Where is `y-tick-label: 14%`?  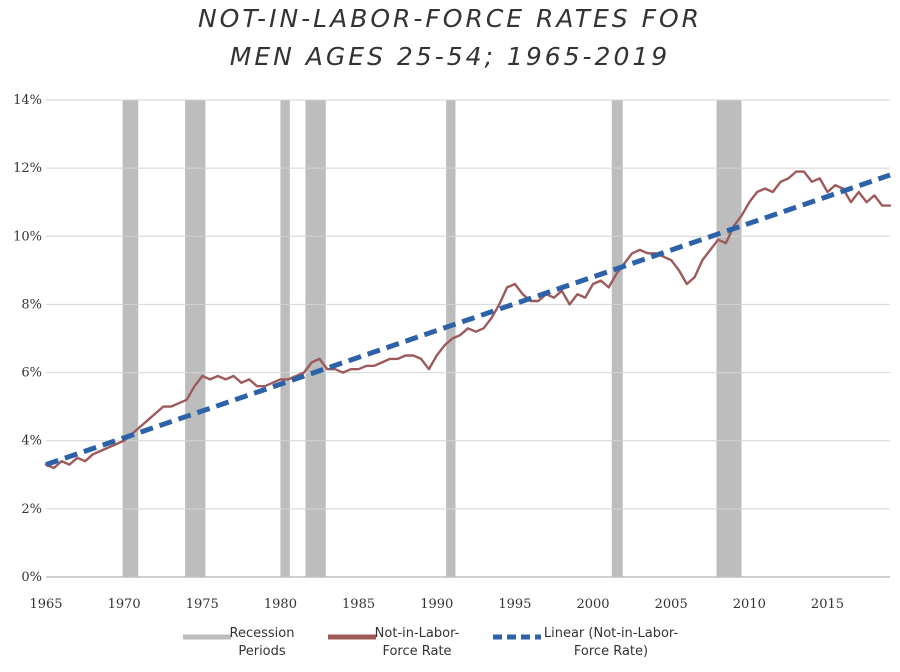 y-tick-label: 14% is located at coordinates (27, 100).